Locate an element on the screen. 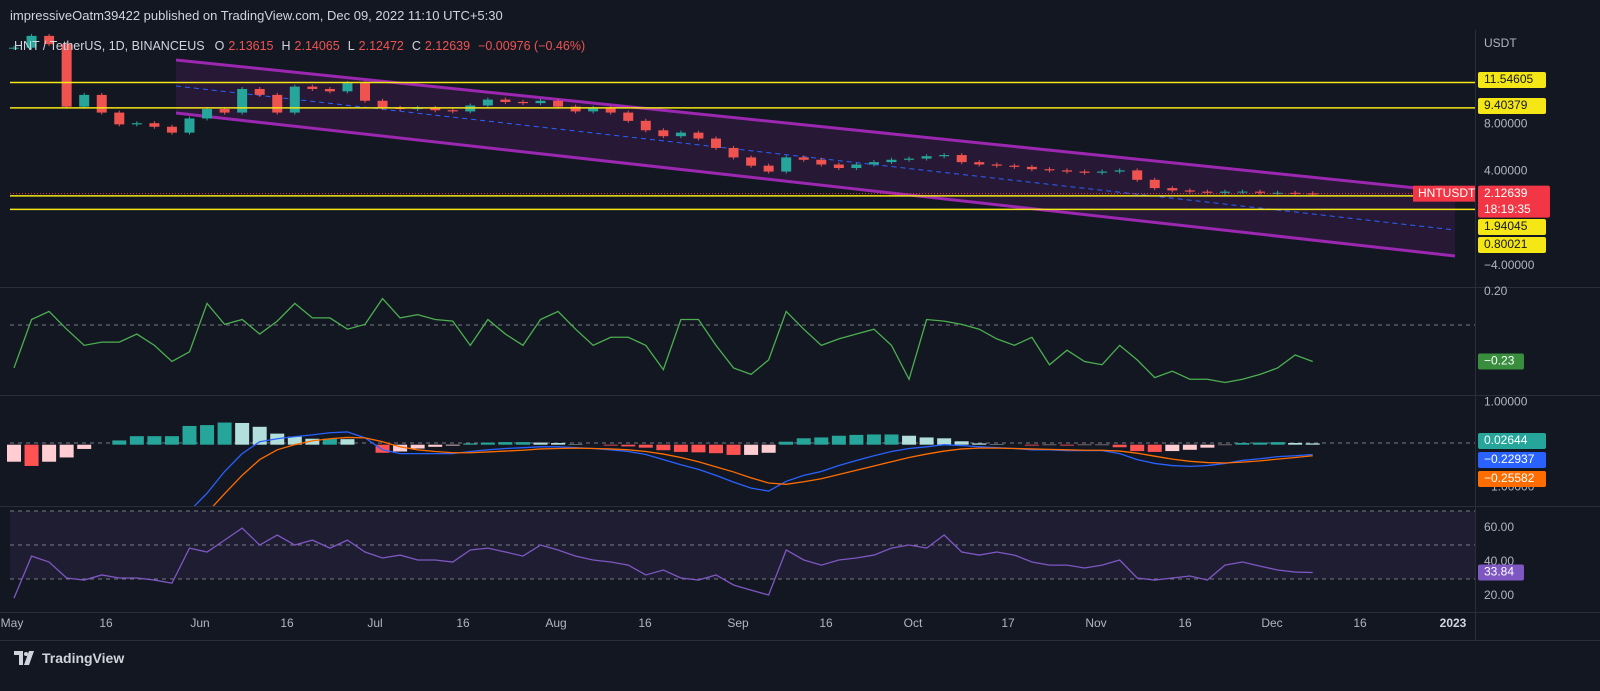 This screenshot has height=691, width=1600. change: −0.00976 (−0.46%) is located at coordinates (532, 46).